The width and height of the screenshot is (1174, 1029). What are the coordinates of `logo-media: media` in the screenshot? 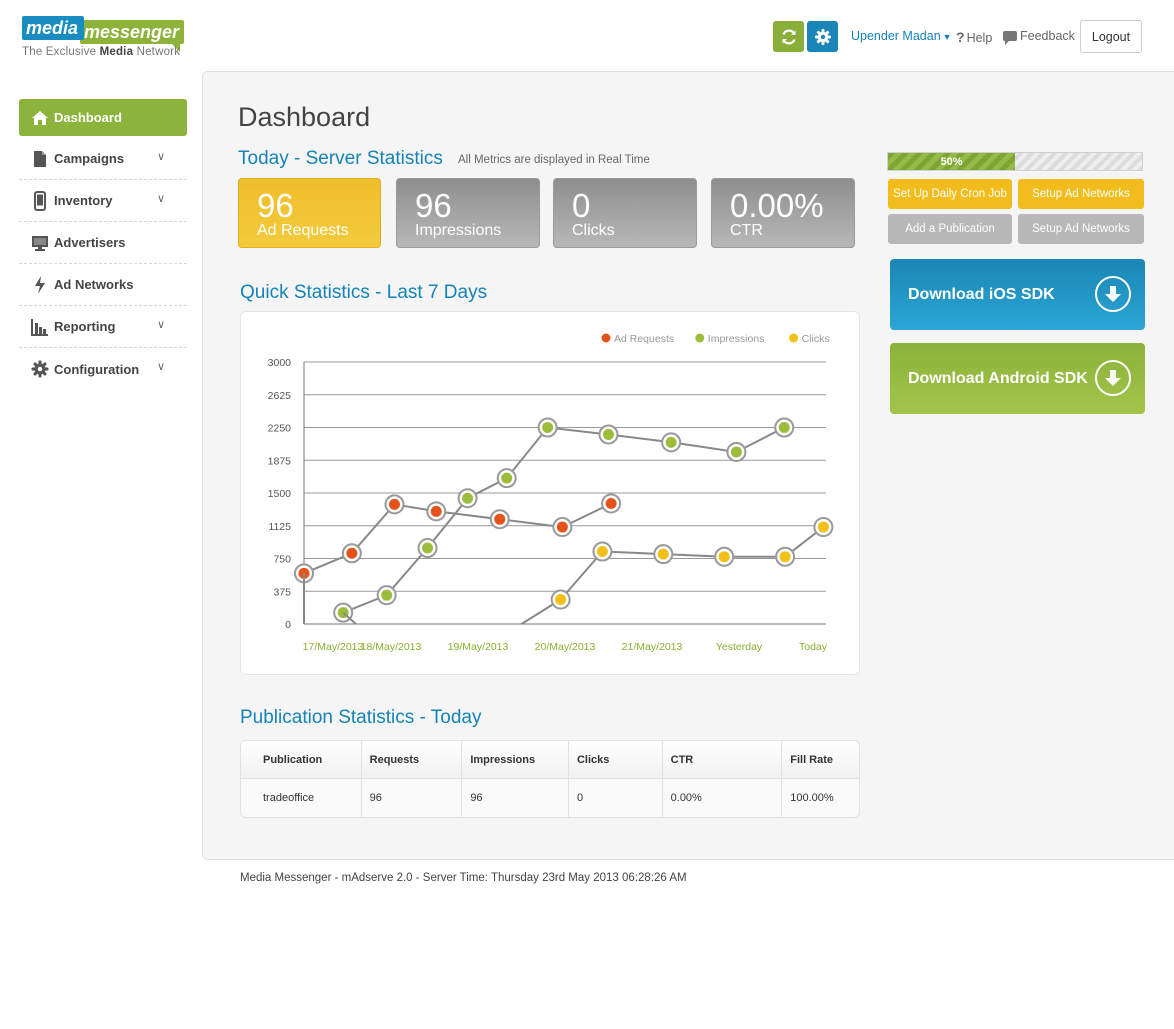 It's located at (53, 28).